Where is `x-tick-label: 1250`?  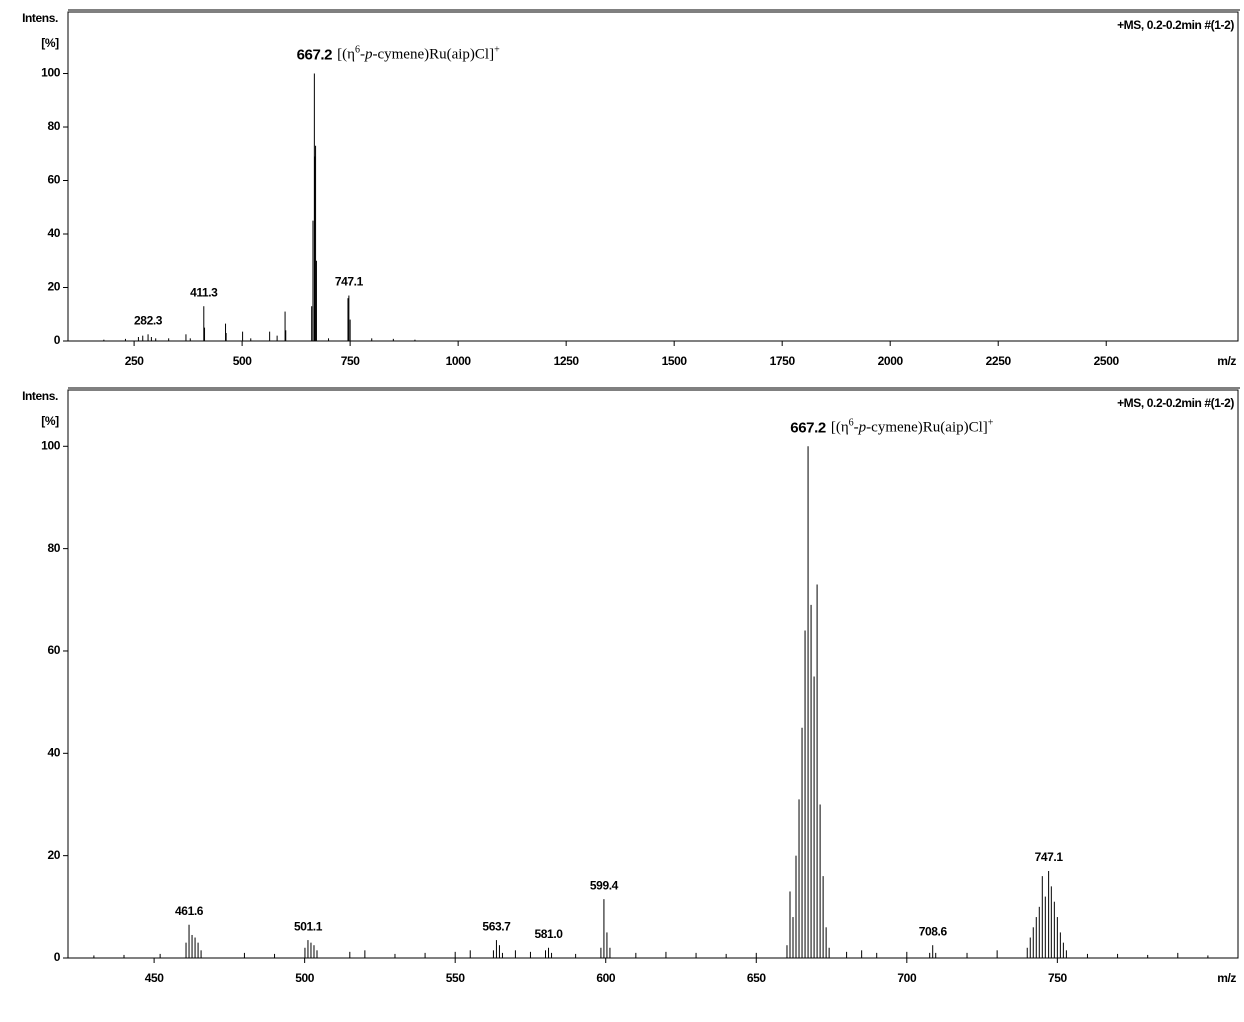 x-tick-label: 1250 is located at coordinates (567, 361).